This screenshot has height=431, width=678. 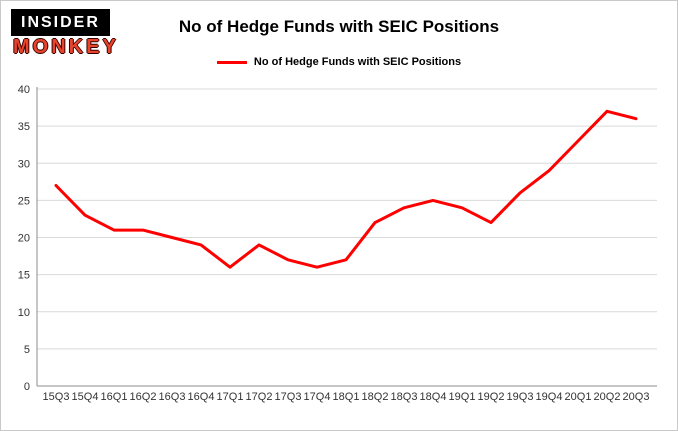 I want to click on x-tick-label: 16Q2, so click(x=143, y=397).